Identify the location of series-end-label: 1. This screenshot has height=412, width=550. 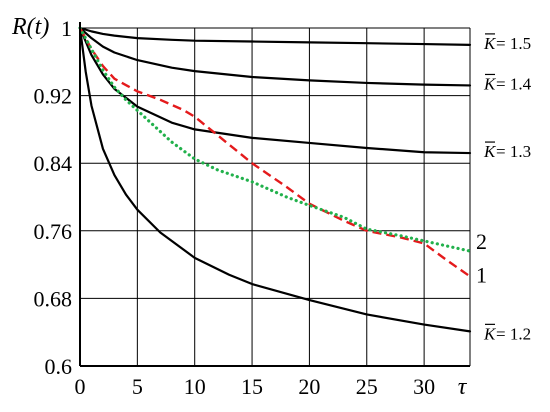
(481, 274).